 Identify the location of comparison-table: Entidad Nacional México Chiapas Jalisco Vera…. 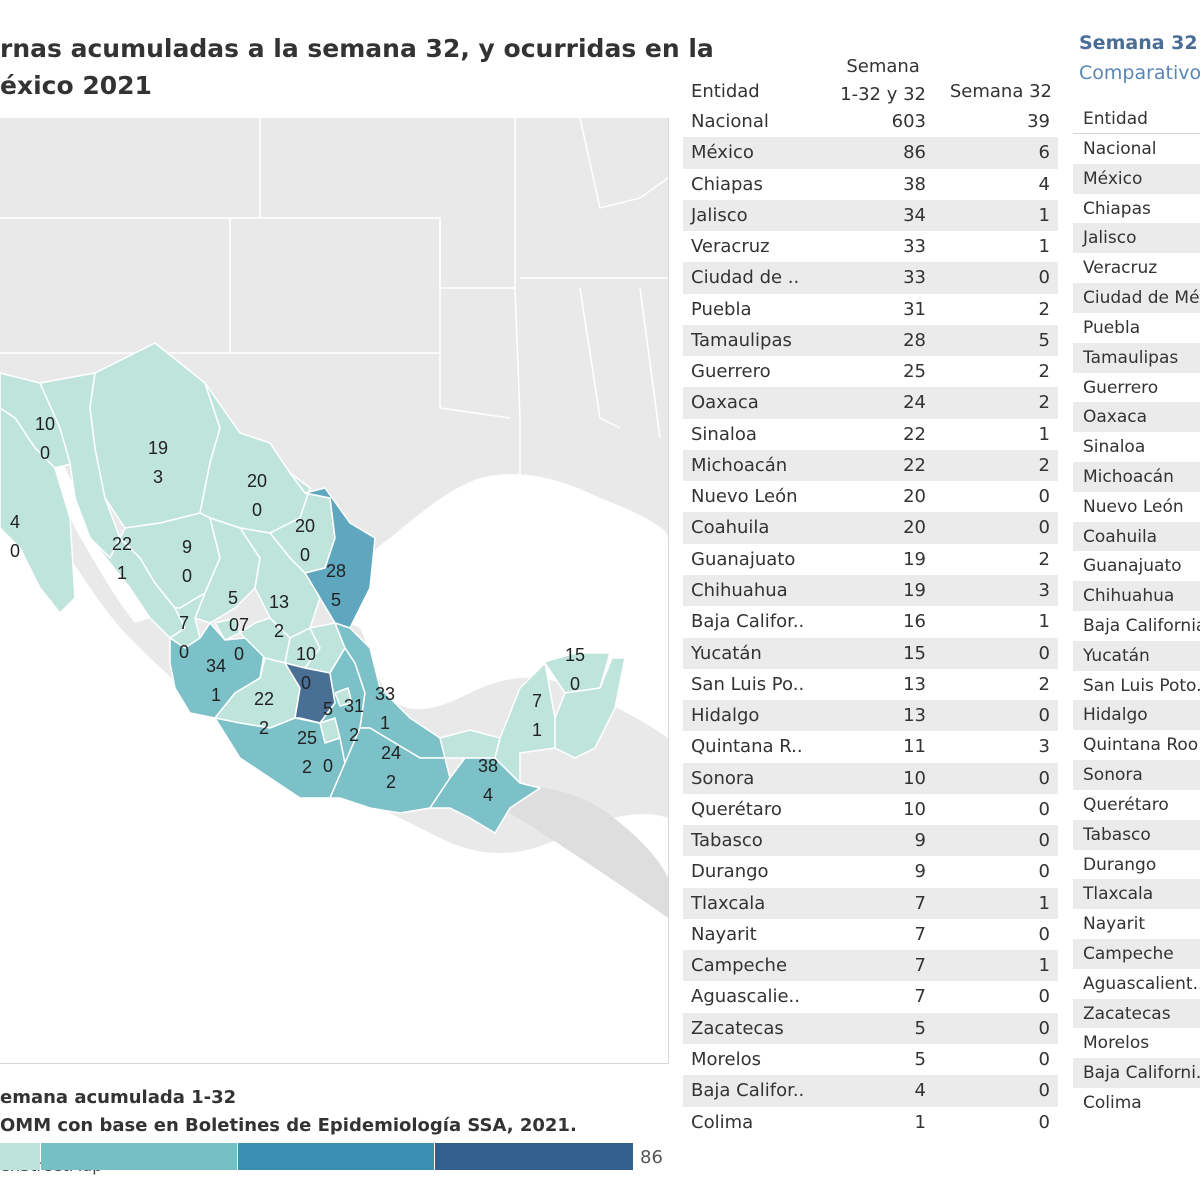
(1136, 611).